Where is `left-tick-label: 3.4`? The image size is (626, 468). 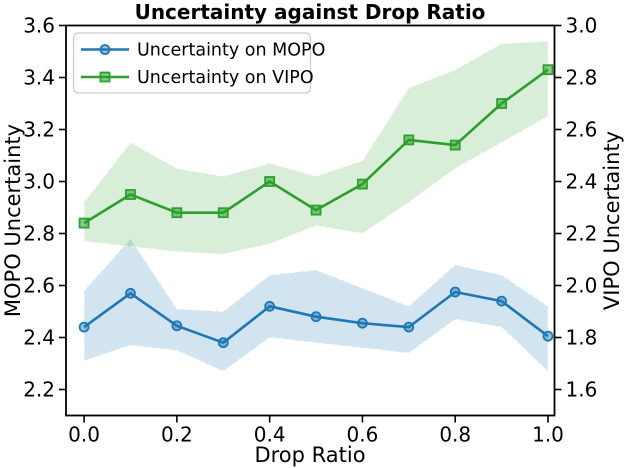 left-tick-label: 3.4 is located at coordinates (39, 78).